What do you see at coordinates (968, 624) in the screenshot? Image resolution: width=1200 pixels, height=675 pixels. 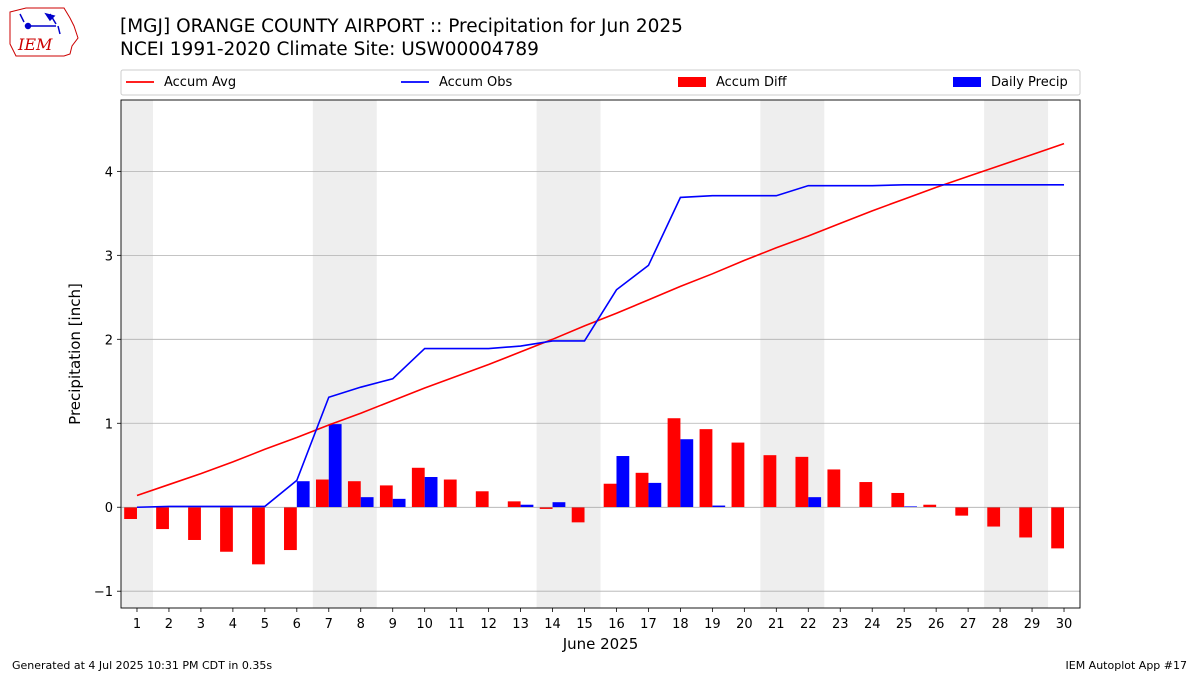 I see `x-tick-label: 27` at bounding box center [968, 624].